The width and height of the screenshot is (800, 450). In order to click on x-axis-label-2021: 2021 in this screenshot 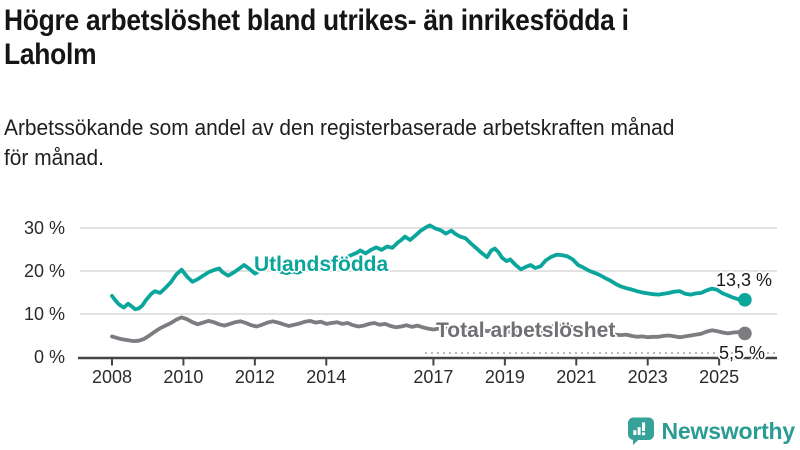, I will do `click(576, 377)`.